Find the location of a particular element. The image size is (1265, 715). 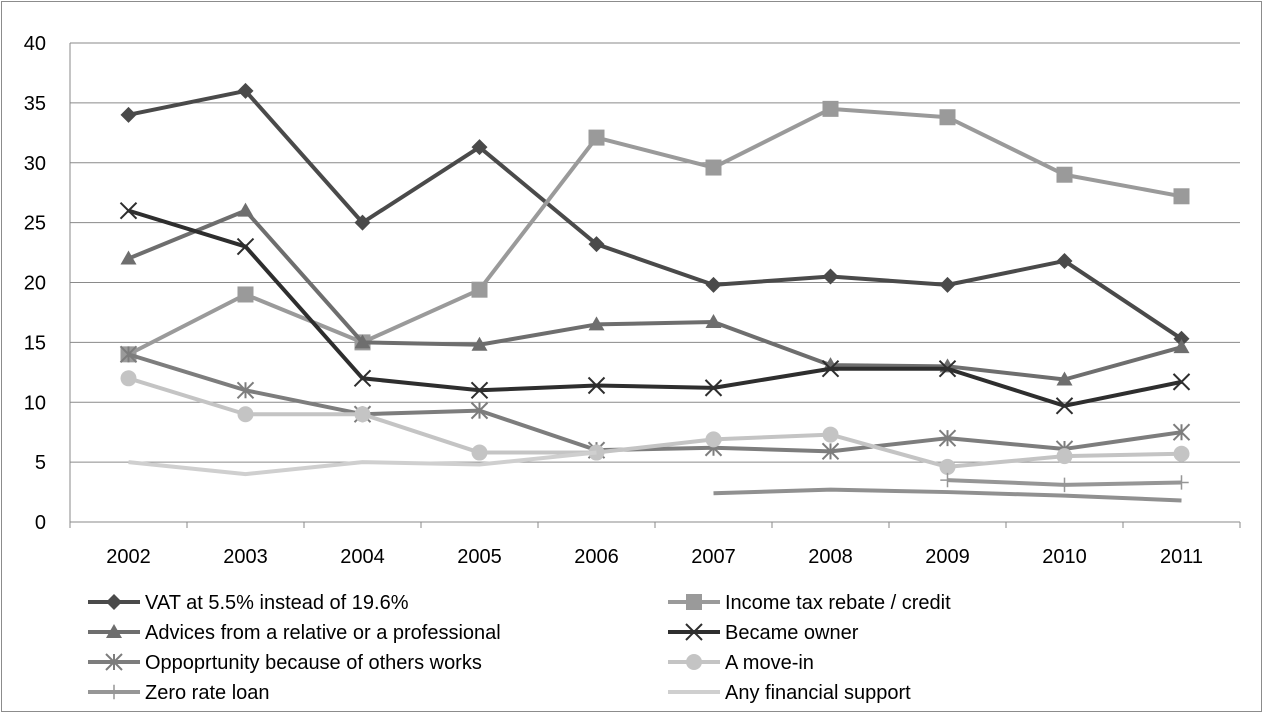

y-tick-label: 30 is located at coordinates (35, 164).